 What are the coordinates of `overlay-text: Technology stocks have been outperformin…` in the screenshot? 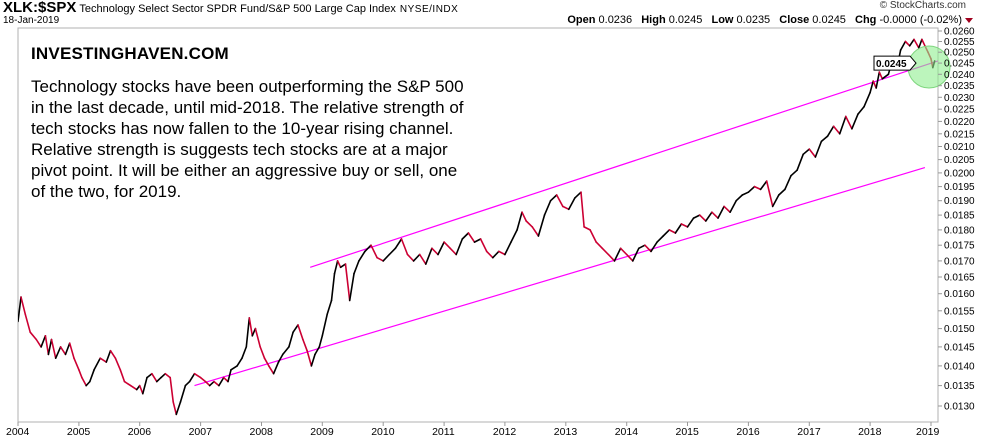 It's located at (247, 139).